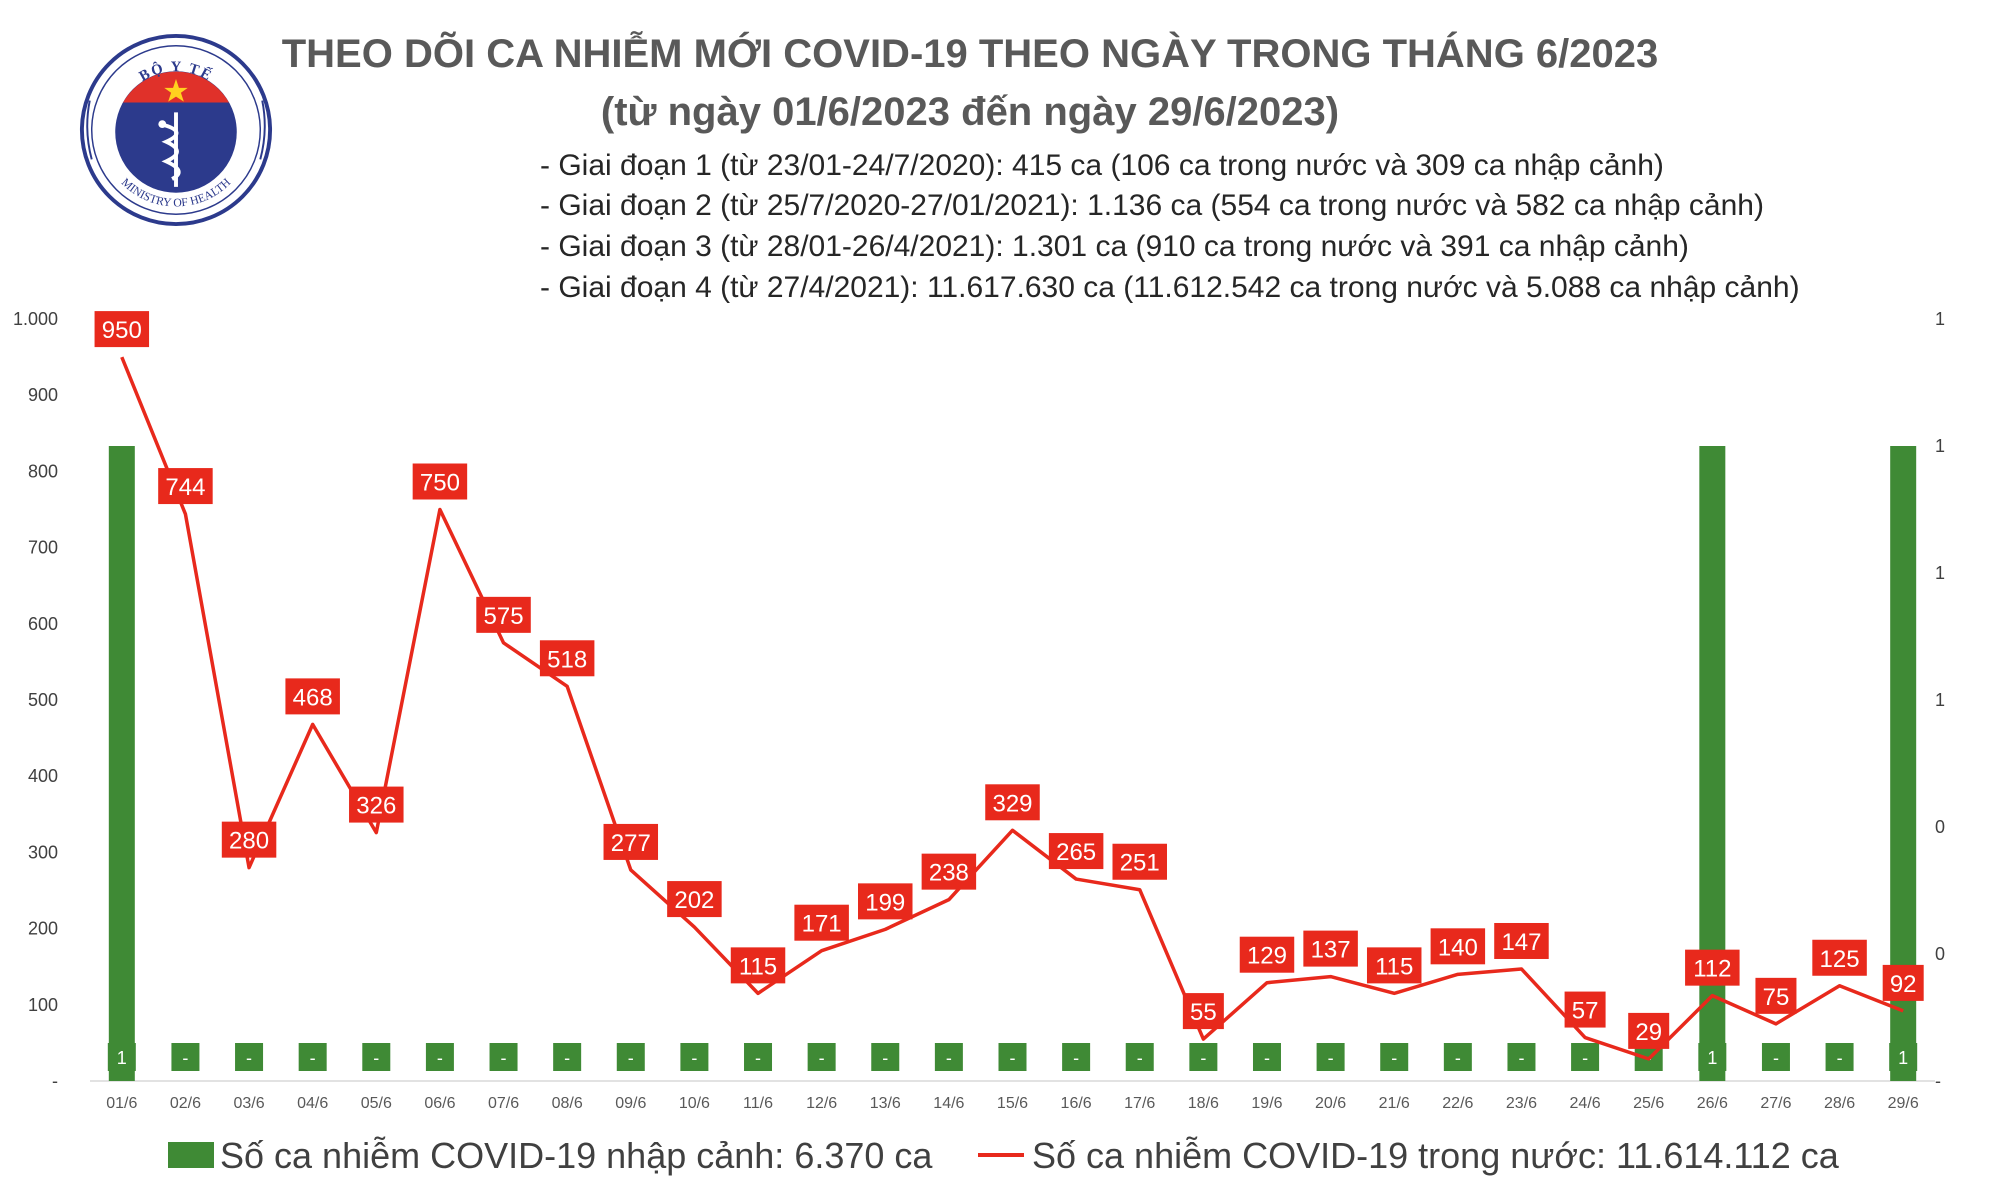  What do you see at coordinates (1775, 1103) in the screenshot?
I see `x-tick-label: 27/6` at bounding box center [1775, 1103].